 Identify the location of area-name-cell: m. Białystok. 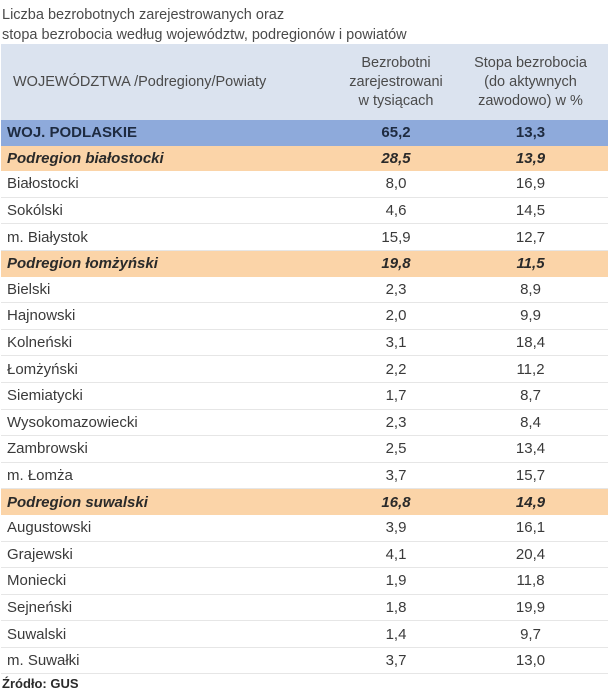
(170, 237).